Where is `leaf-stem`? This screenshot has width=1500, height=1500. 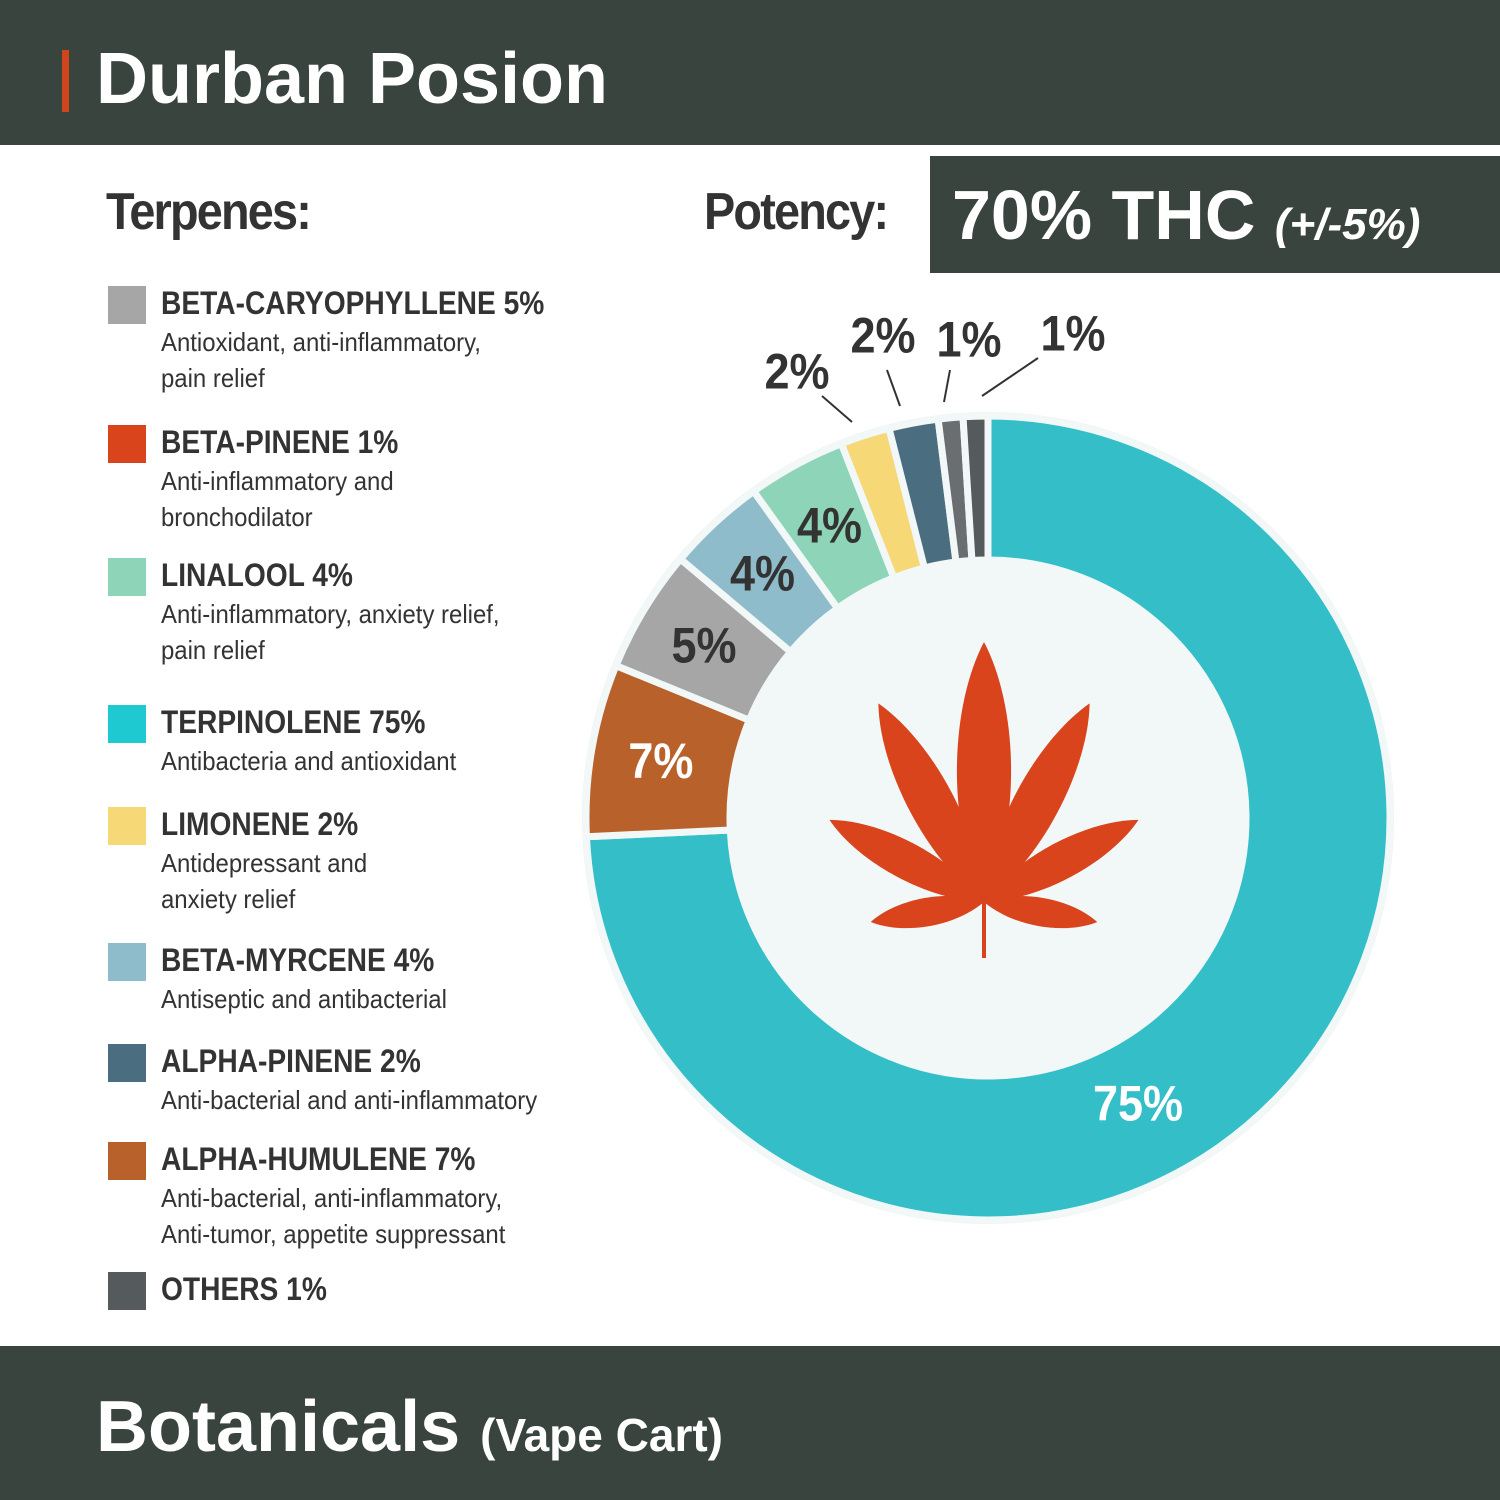
leaf-stem is located at coordinates (984, 930).